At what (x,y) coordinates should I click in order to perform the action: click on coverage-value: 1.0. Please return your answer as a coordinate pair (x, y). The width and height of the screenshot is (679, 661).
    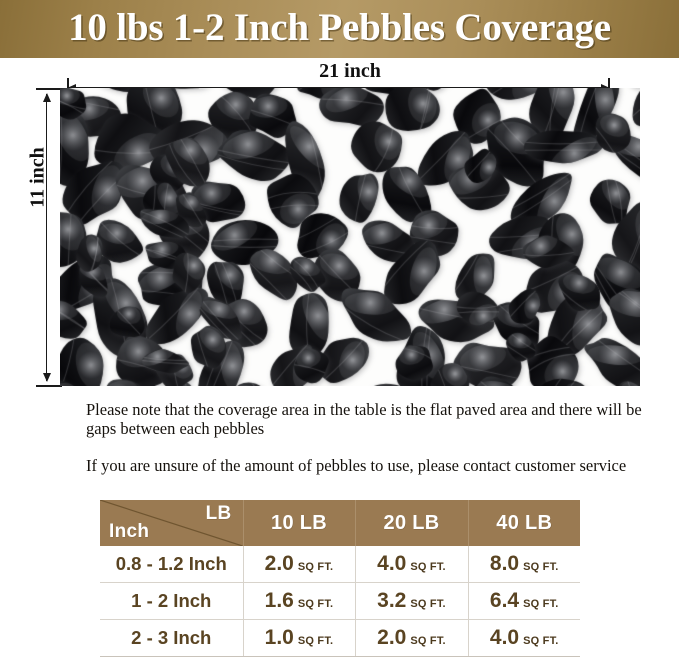
    Looking at the image, I should click on (279, 637).